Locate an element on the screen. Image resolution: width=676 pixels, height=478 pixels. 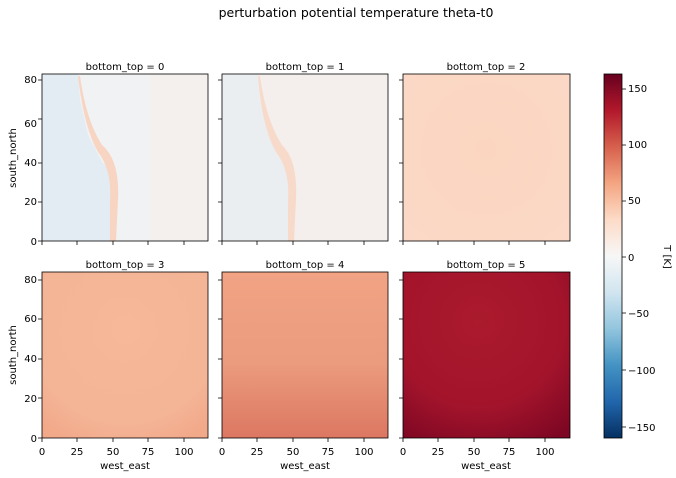
colorbar-tick-label: 100 is located at coordinates (637, 145).